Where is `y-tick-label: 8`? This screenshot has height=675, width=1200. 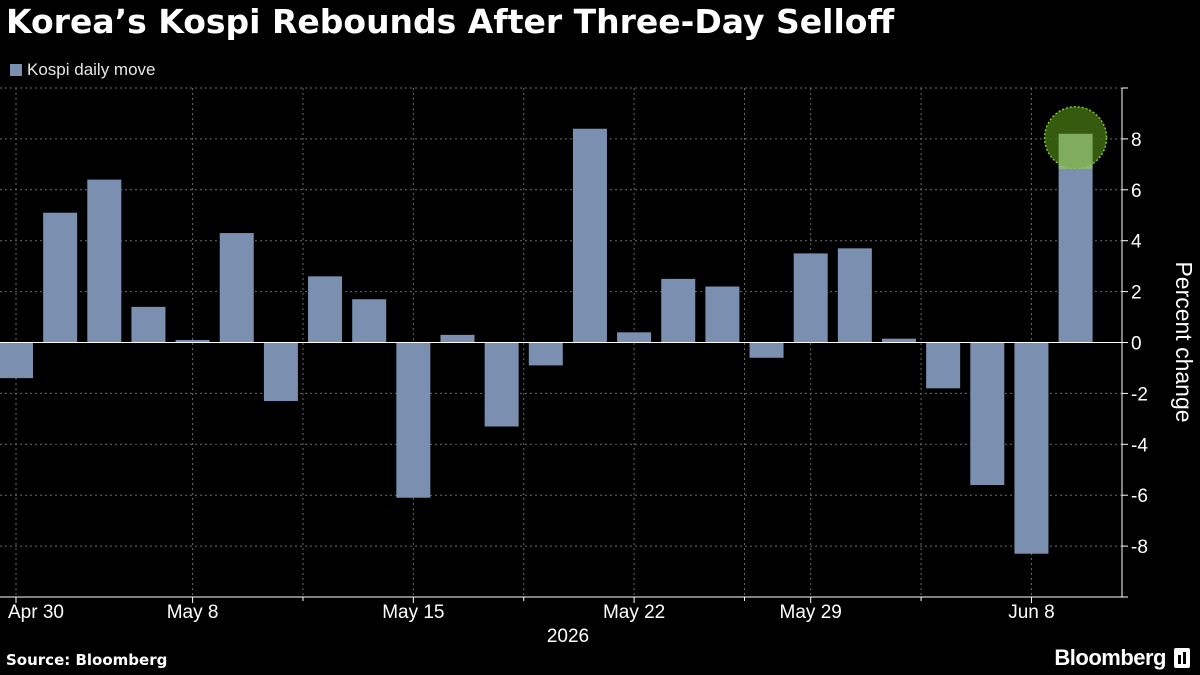 y-tick-label: 8 is located at coordinates (1136, 140).